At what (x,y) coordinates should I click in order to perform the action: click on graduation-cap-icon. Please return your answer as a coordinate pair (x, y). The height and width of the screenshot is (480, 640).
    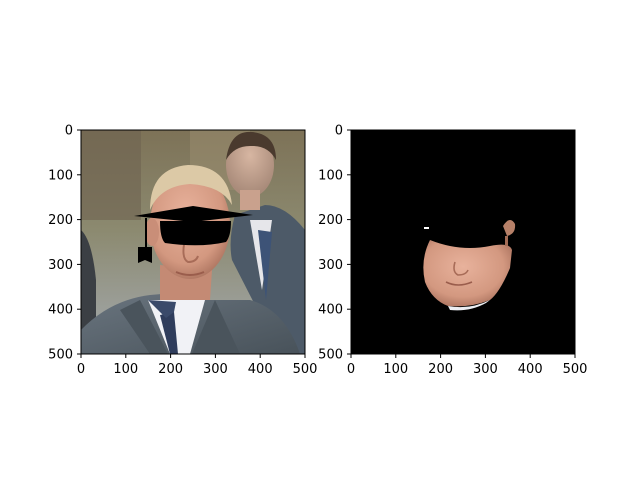
    Looking at the image, I should click on (193, 234).